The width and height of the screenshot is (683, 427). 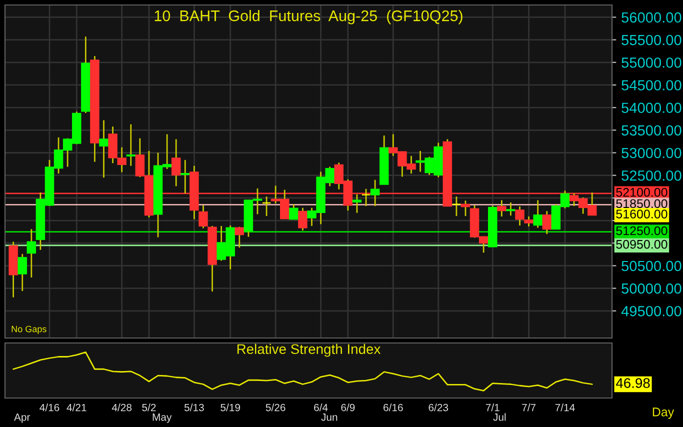 I want to click on x-tick-label: 5/26, so click(x=276, y=408).